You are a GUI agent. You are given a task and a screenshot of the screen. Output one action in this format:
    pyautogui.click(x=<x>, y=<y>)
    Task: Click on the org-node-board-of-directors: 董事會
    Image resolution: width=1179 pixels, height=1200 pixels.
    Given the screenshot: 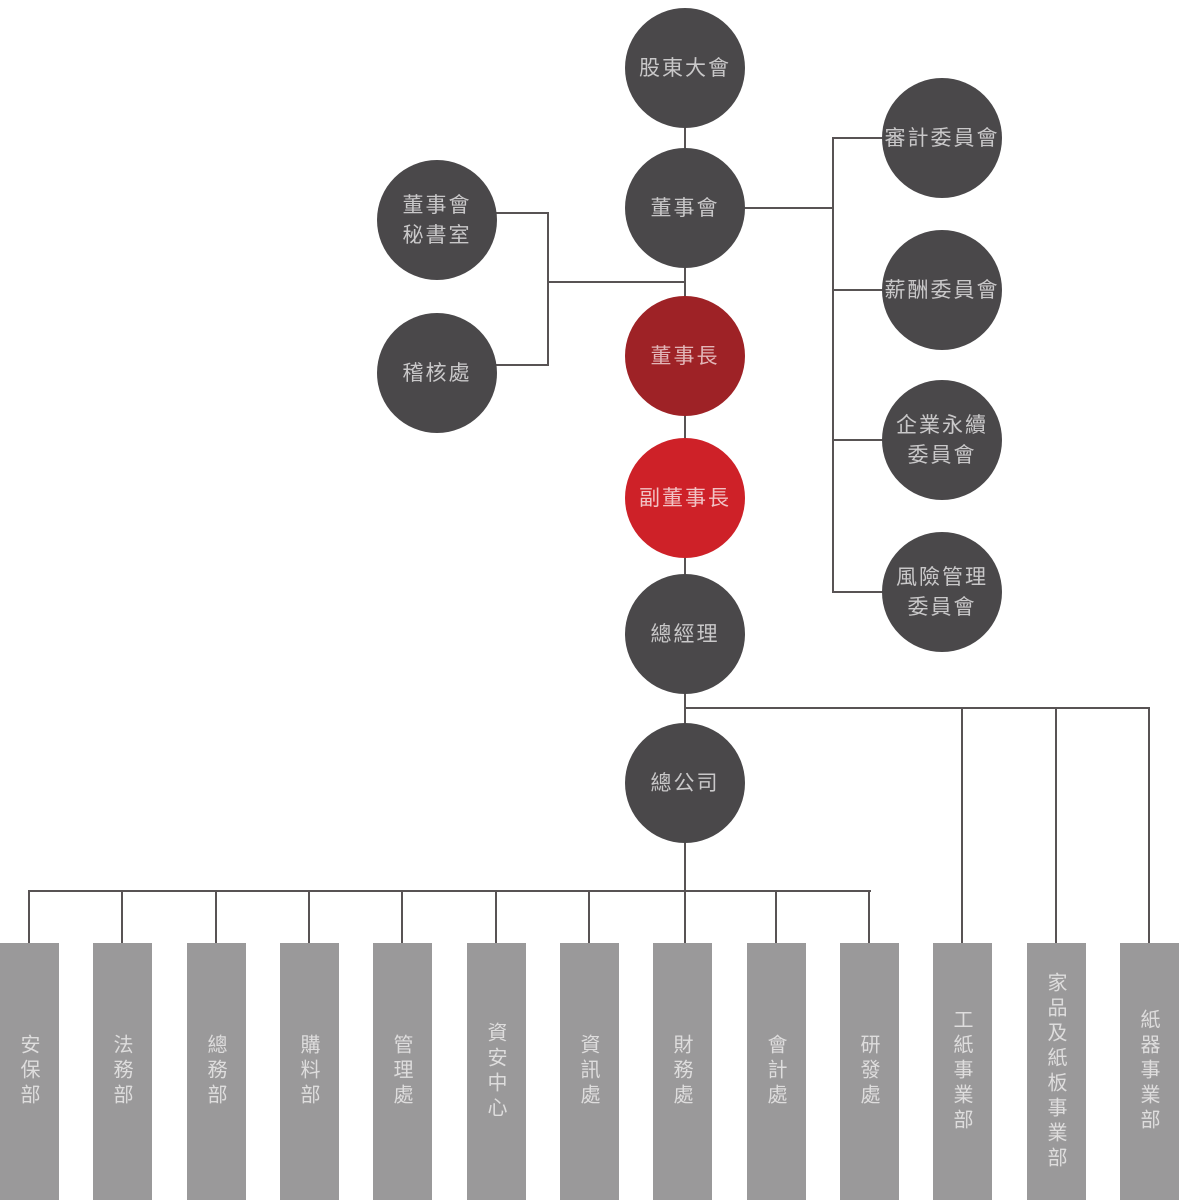 What is the action you would take?
    pyautogui.click(x=685, y=208)
    